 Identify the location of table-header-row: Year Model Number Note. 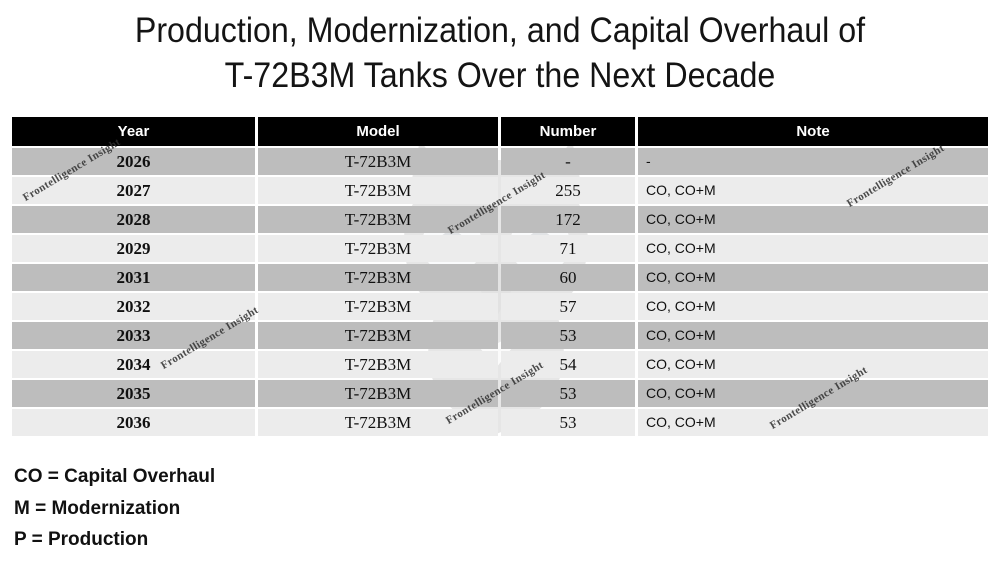
(500, 131).